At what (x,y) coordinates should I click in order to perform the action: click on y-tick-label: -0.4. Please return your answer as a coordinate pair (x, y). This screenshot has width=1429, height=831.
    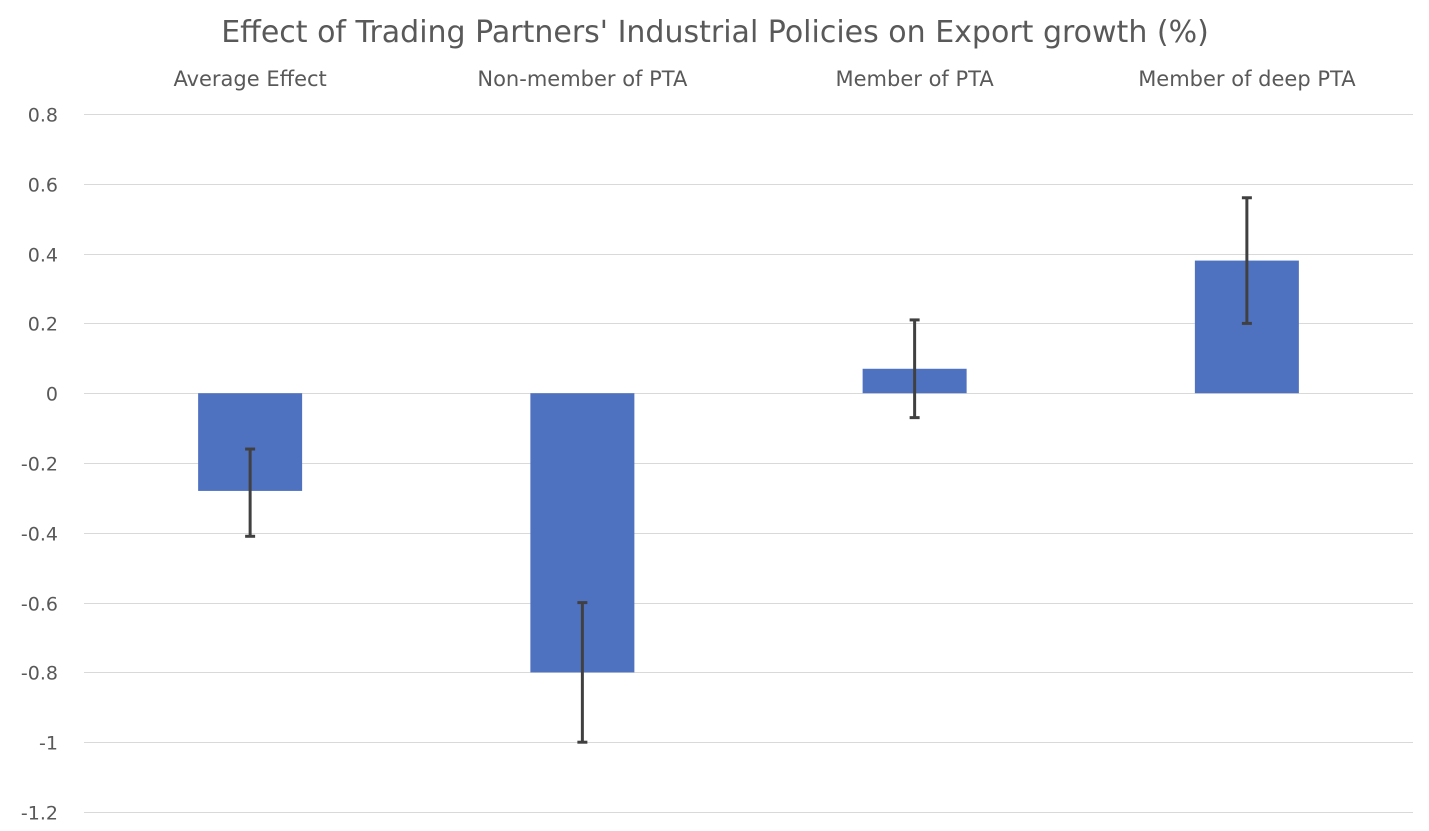
    Looking at the image, I should click on (39, 535).